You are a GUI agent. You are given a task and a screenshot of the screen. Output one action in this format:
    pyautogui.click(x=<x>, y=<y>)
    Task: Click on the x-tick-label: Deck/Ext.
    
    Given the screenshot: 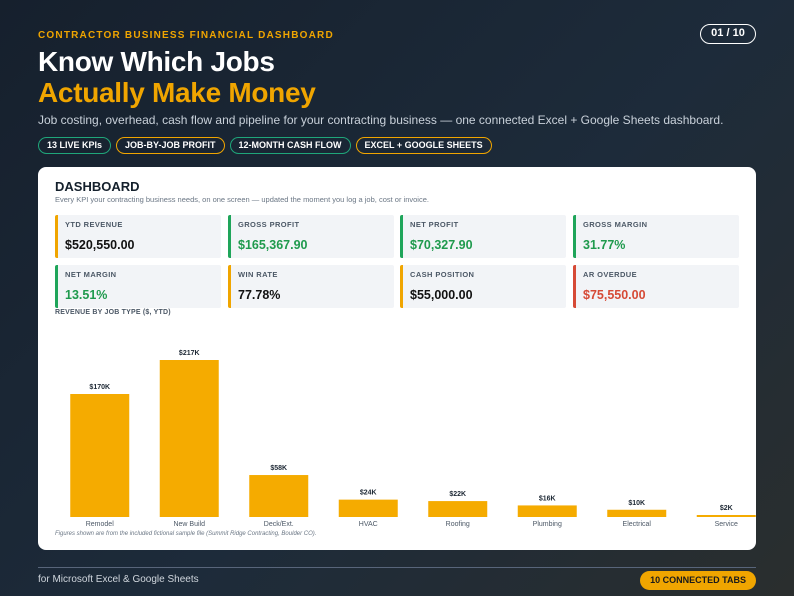 What is the action you would take?
    pyautogui.click(x=279, y=524)
    